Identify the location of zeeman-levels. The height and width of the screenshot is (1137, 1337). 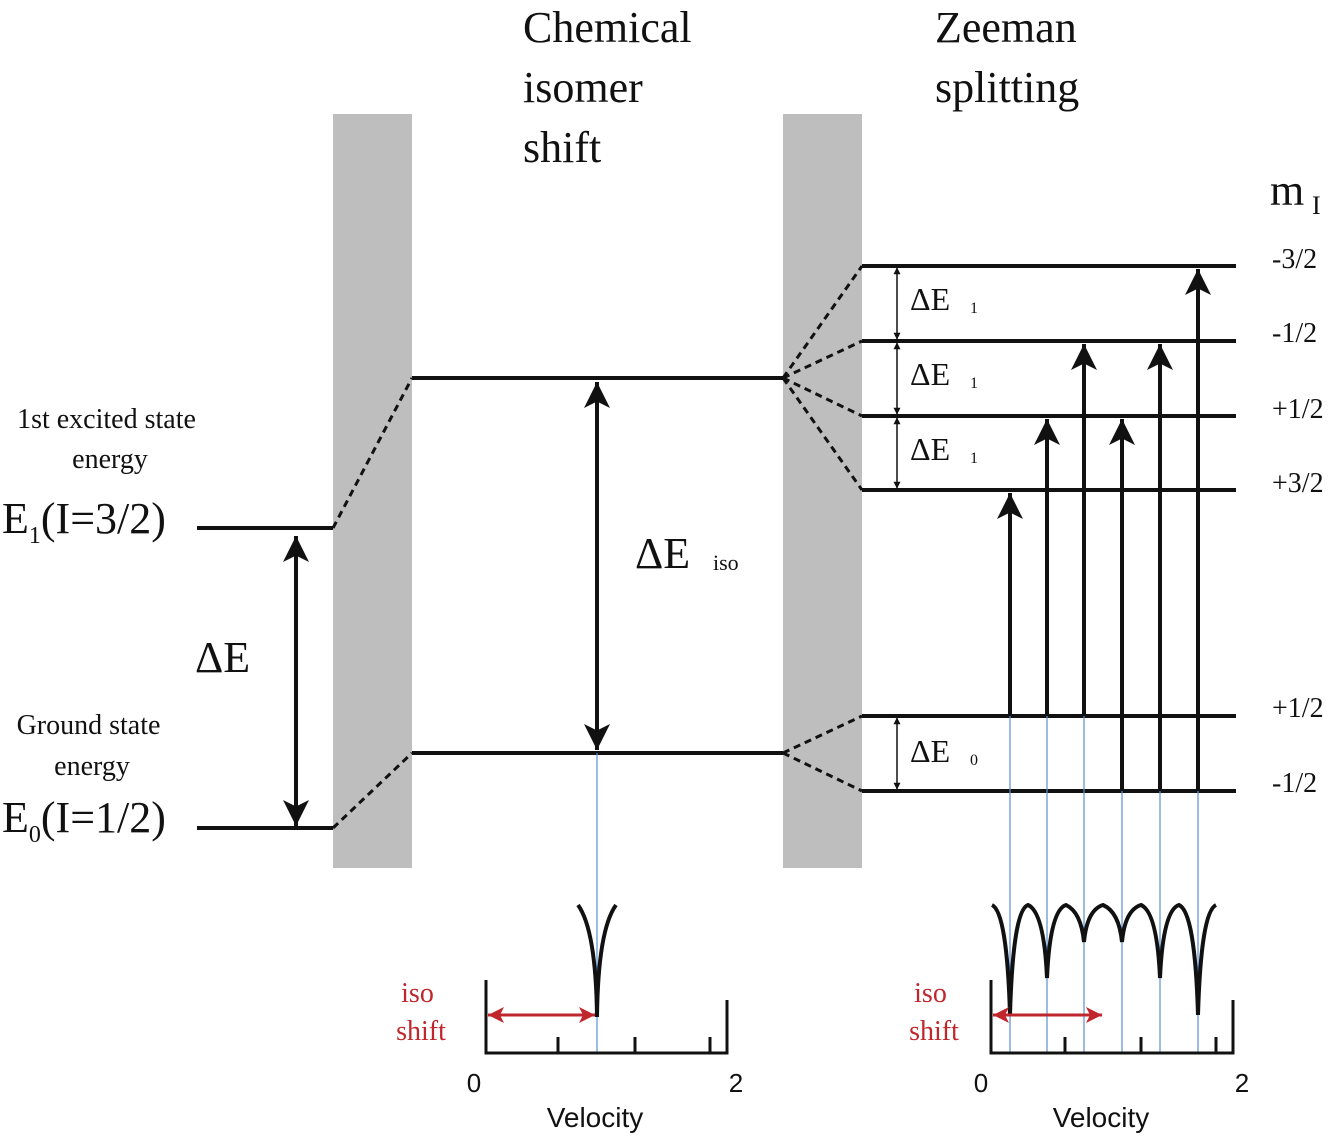
(1049, 528).